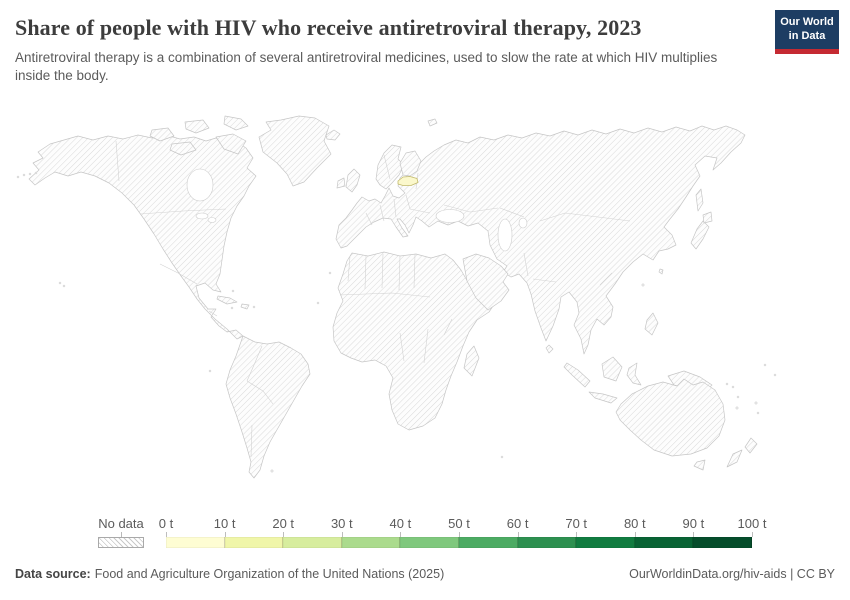 Image resolution: width=850 pixels, height=600 pixels. What do you see at coordinates (341, 523) in the screenshot?
I see `legend-tick-label: 30 t` at bounding box center [341, 523].